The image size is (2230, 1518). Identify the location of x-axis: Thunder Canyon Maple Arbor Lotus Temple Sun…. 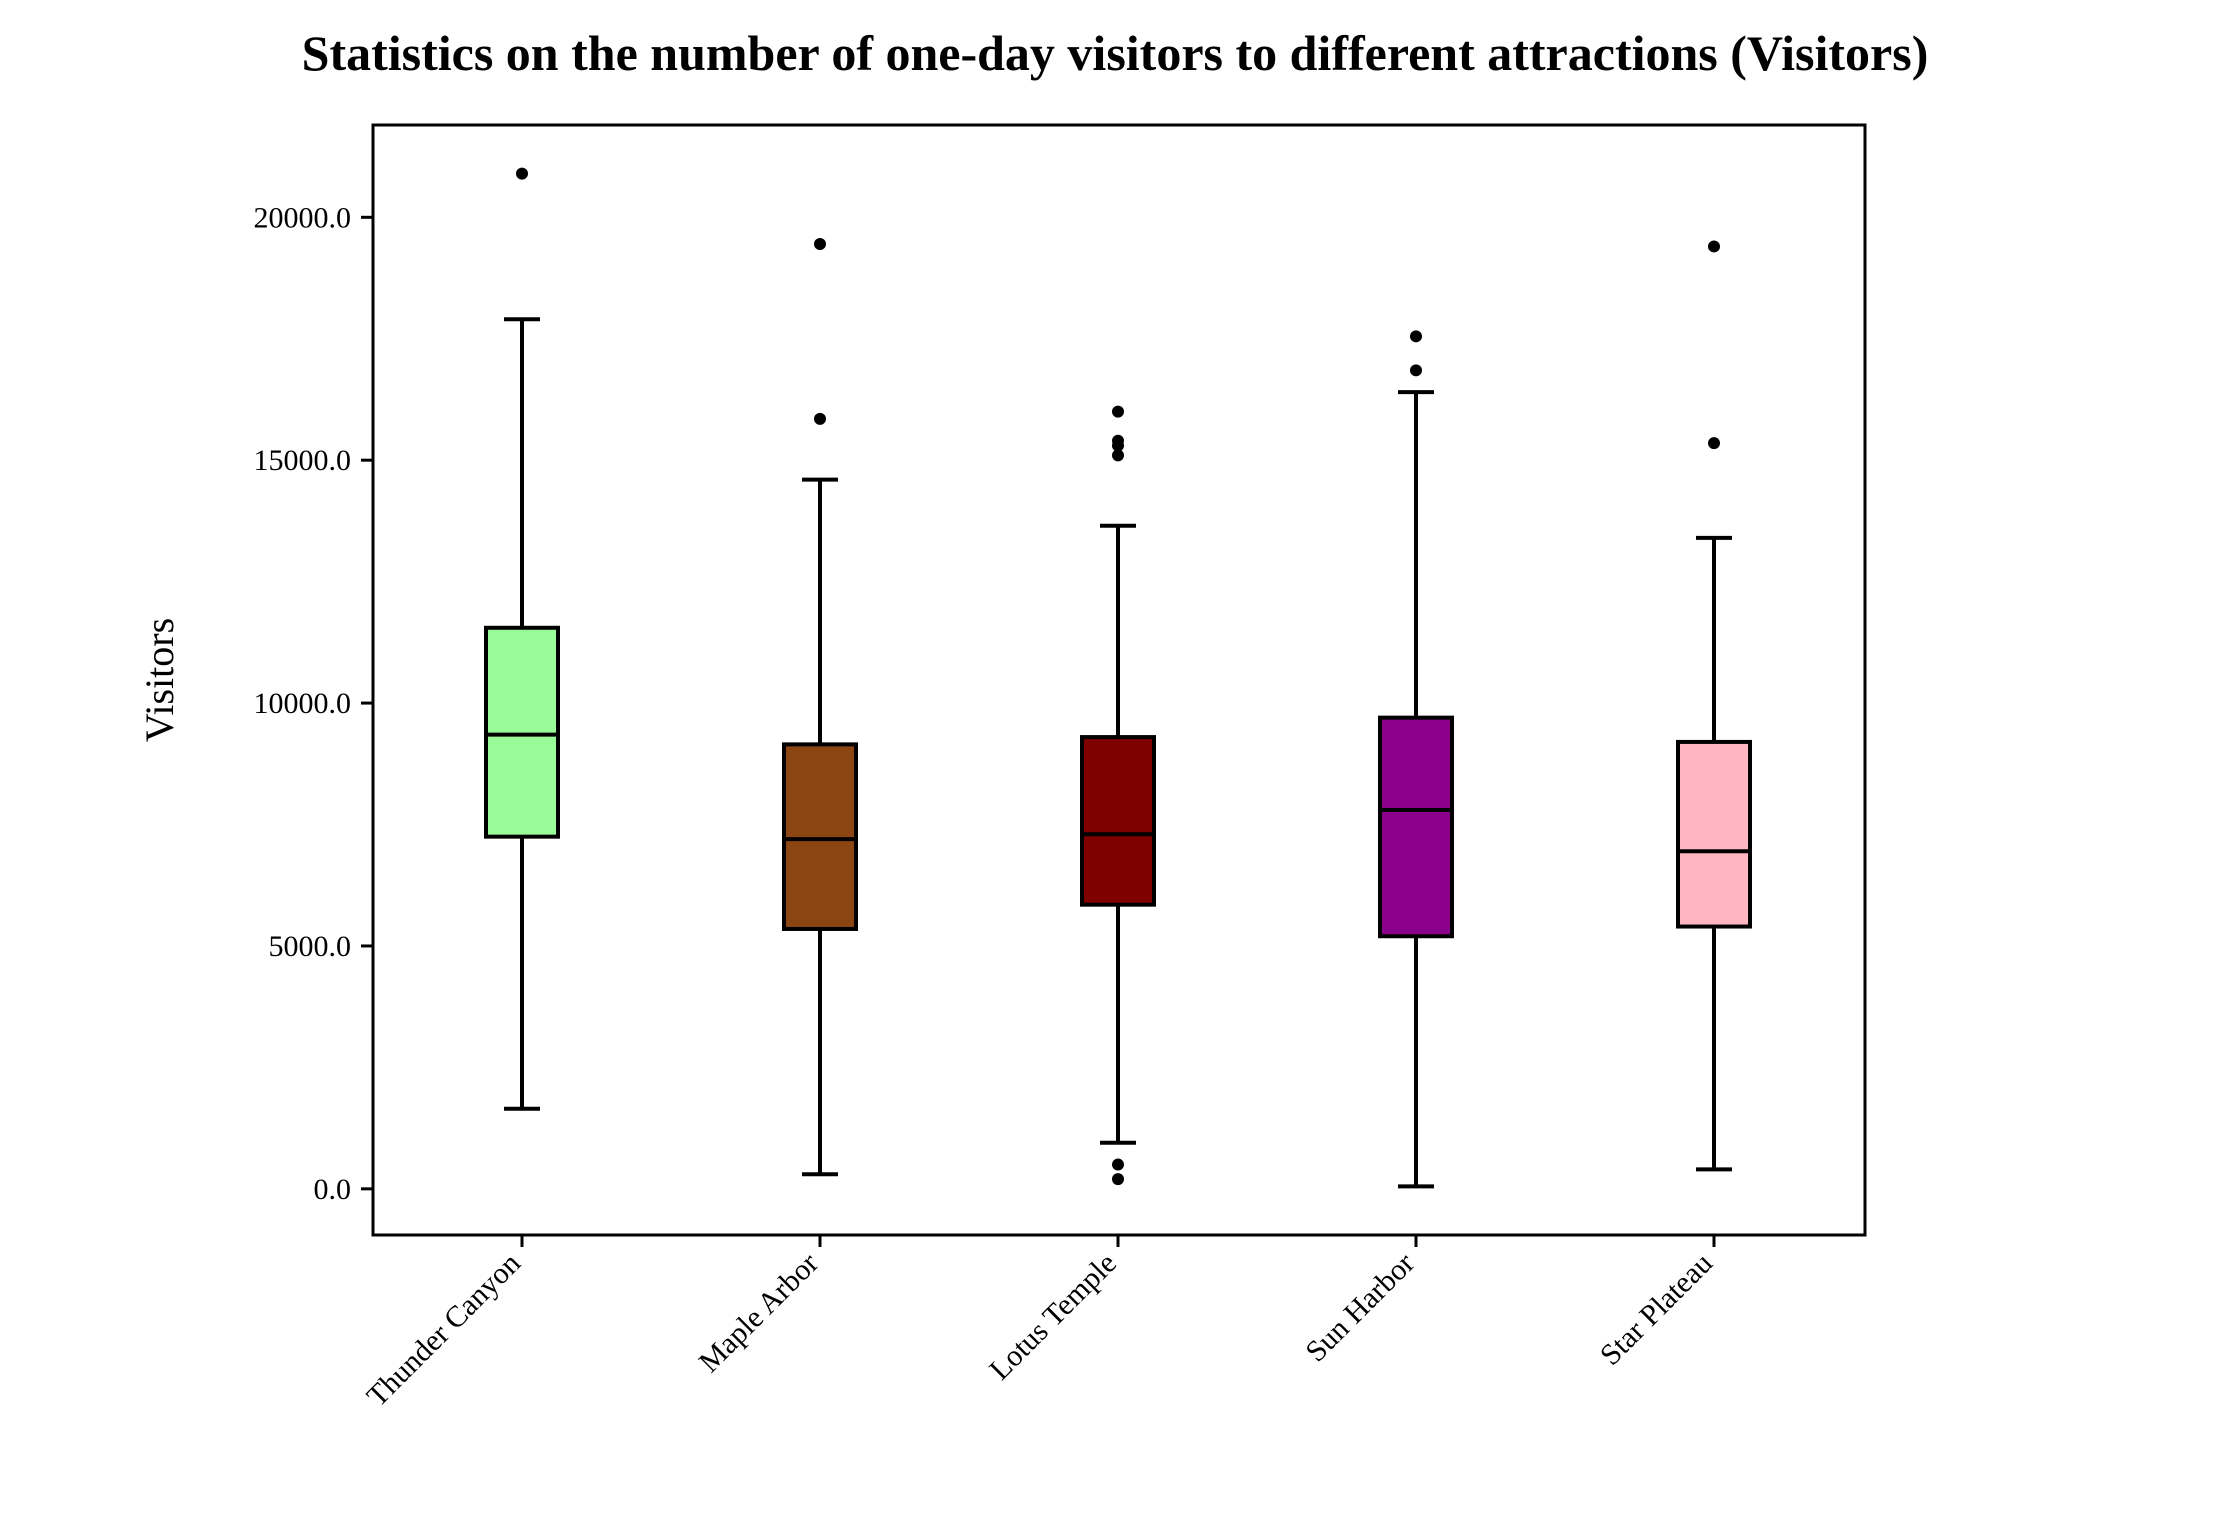
(1039, 1324).